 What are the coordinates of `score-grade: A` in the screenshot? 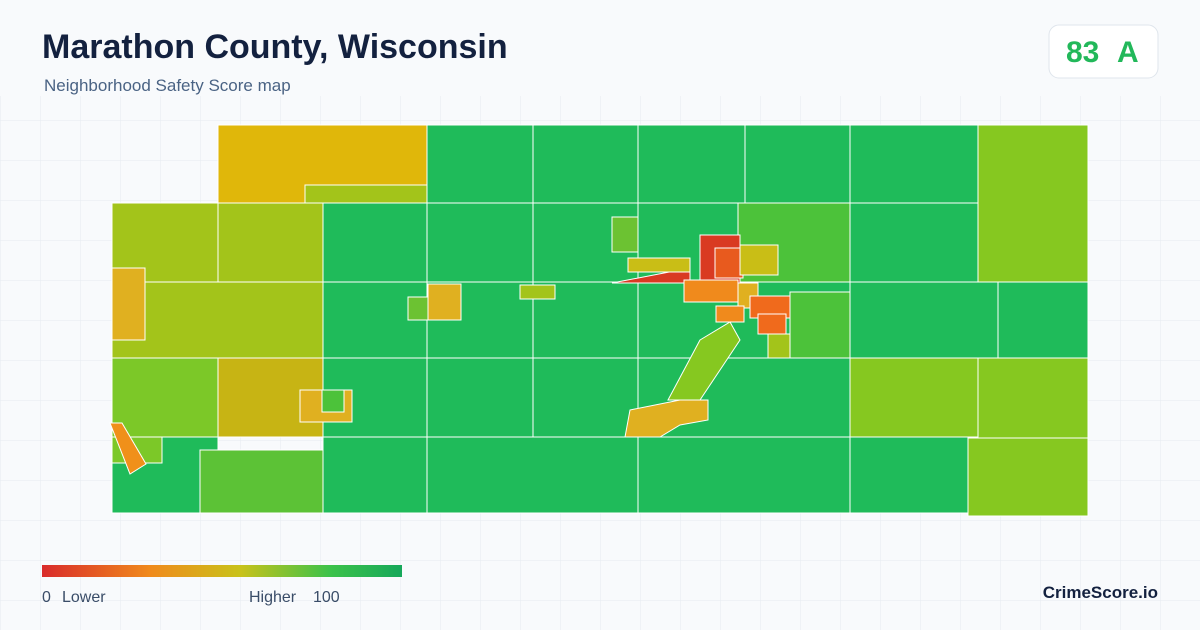 It's located at (1128, 52).